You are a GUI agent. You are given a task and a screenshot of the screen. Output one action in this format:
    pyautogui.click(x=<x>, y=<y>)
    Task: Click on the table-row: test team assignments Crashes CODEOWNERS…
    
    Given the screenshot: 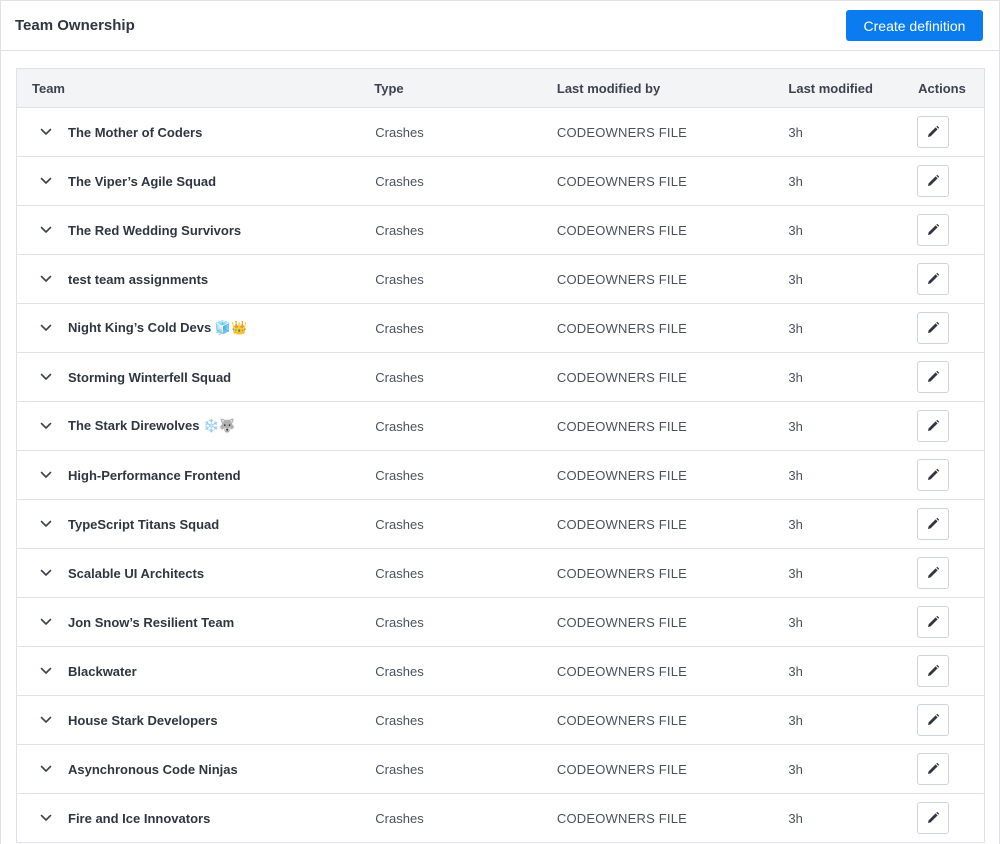 What is the action you would take?
    pyautogui.click(x=500, y=279)
    